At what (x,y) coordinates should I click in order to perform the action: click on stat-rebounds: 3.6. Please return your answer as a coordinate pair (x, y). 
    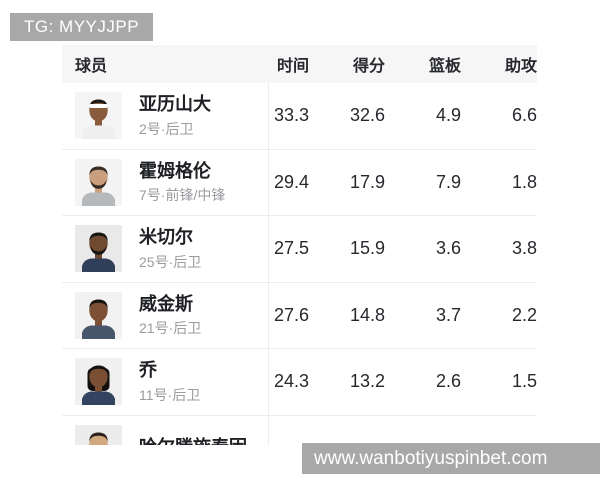
    Looking at the image, I should click on (448, 248).